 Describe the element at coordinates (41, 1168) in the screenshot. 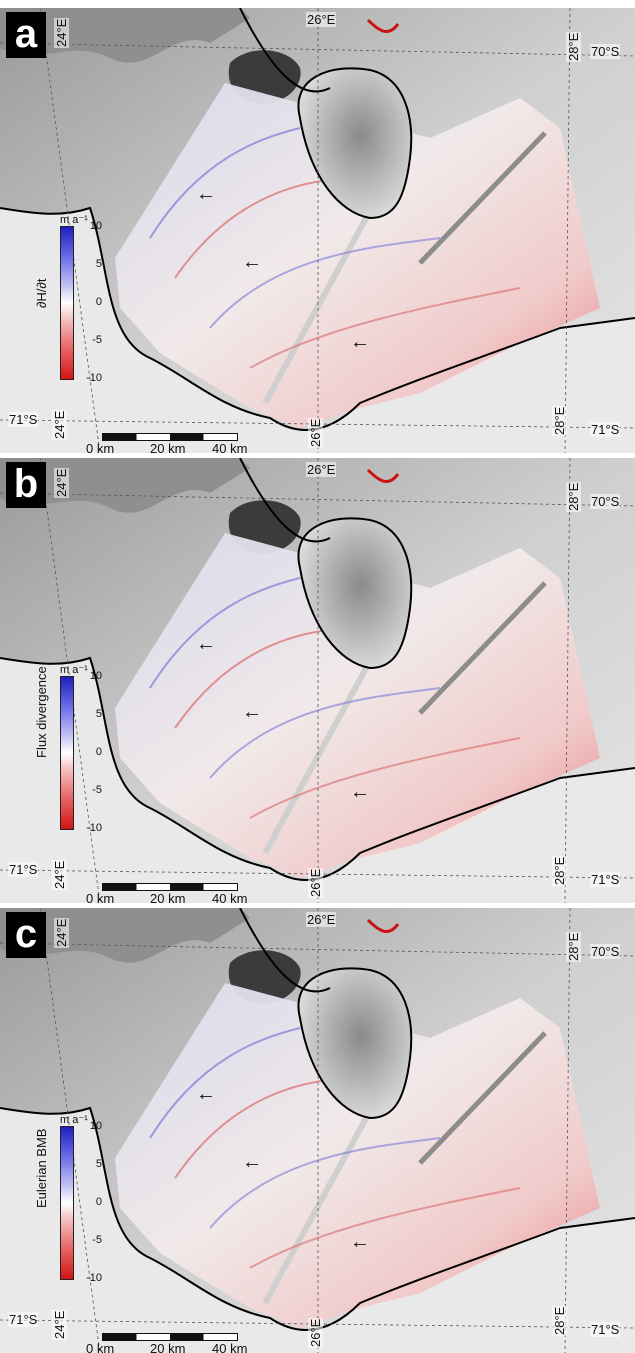

I see `colorbar-title: Eulerian BMB` at that location.